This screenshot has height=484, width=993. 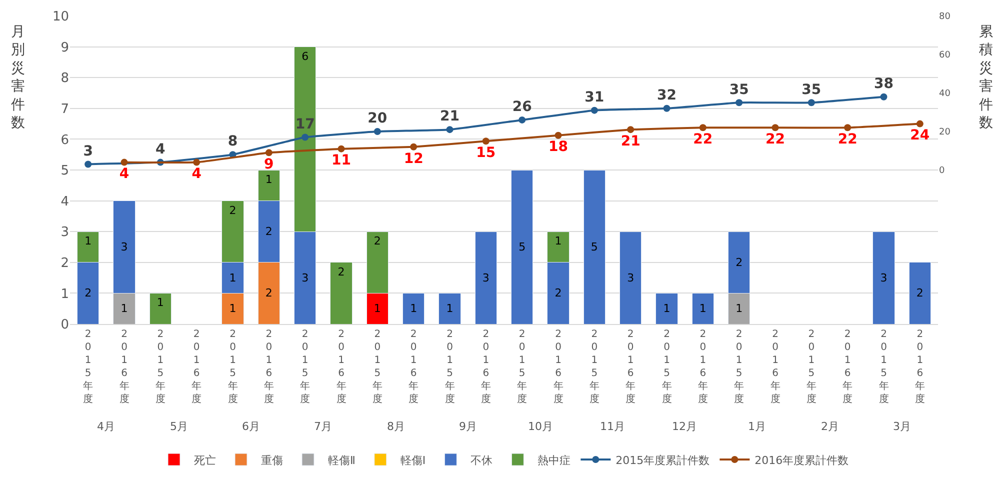 What do you see at coordinates (64, 232) in the screenshot?
I see `y-tick-label: 3` at bounding box center [64, 232].